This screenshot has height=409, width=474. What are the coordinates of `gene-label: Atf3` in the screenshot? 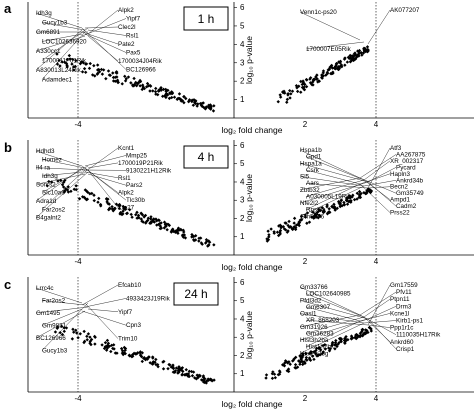 It's located at (396, 148).